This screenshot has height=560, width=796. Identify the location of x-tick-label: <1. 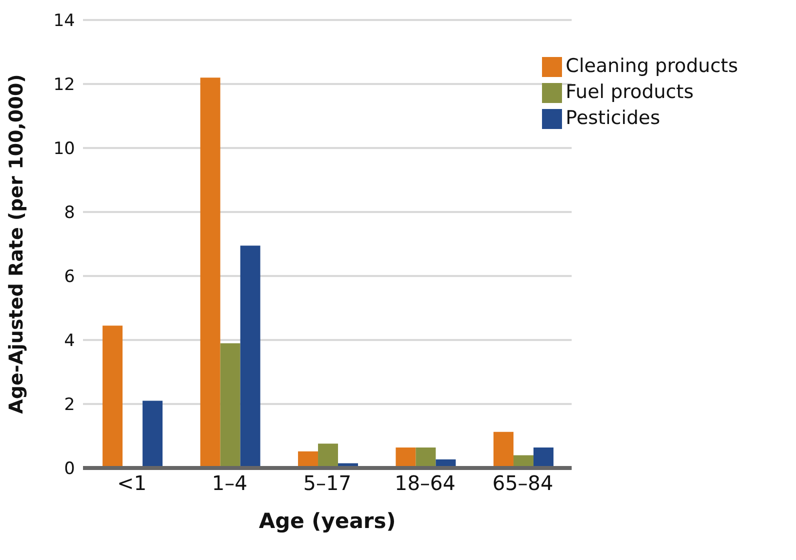
(132, 483).